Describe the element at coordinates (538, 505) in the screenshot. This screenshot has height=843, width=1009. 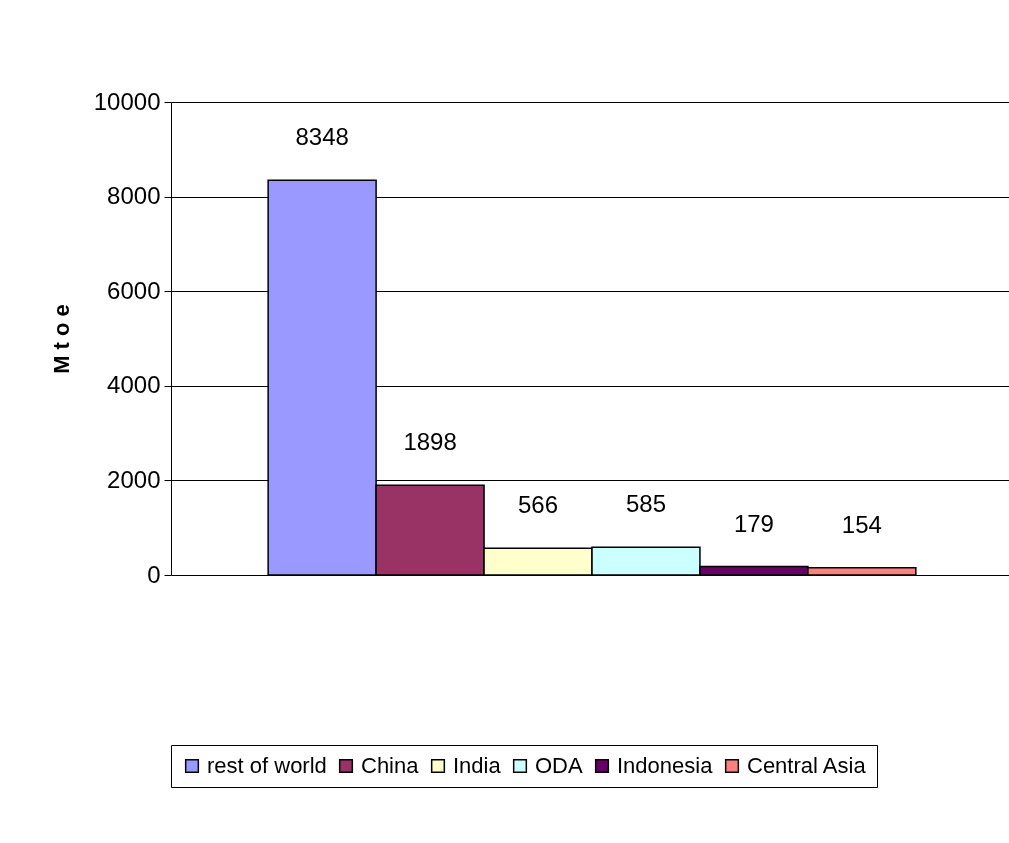
I see `data-label: 566` at that location.